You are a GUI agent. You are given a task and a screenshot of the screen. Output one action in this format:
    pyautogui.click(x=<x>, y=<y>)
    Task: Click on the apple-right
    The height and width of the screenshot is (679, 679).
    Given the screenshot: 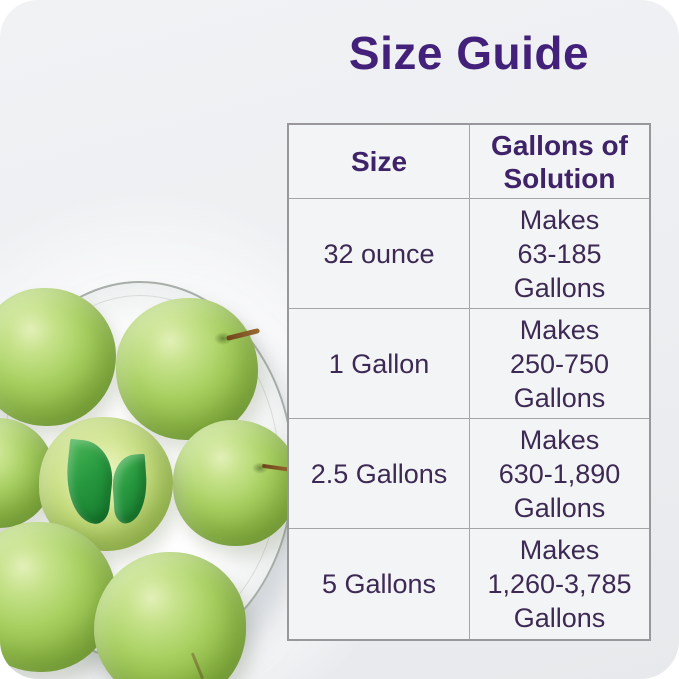 What is the action you would take?
    pyautogui.click(x=236, y=483)
    